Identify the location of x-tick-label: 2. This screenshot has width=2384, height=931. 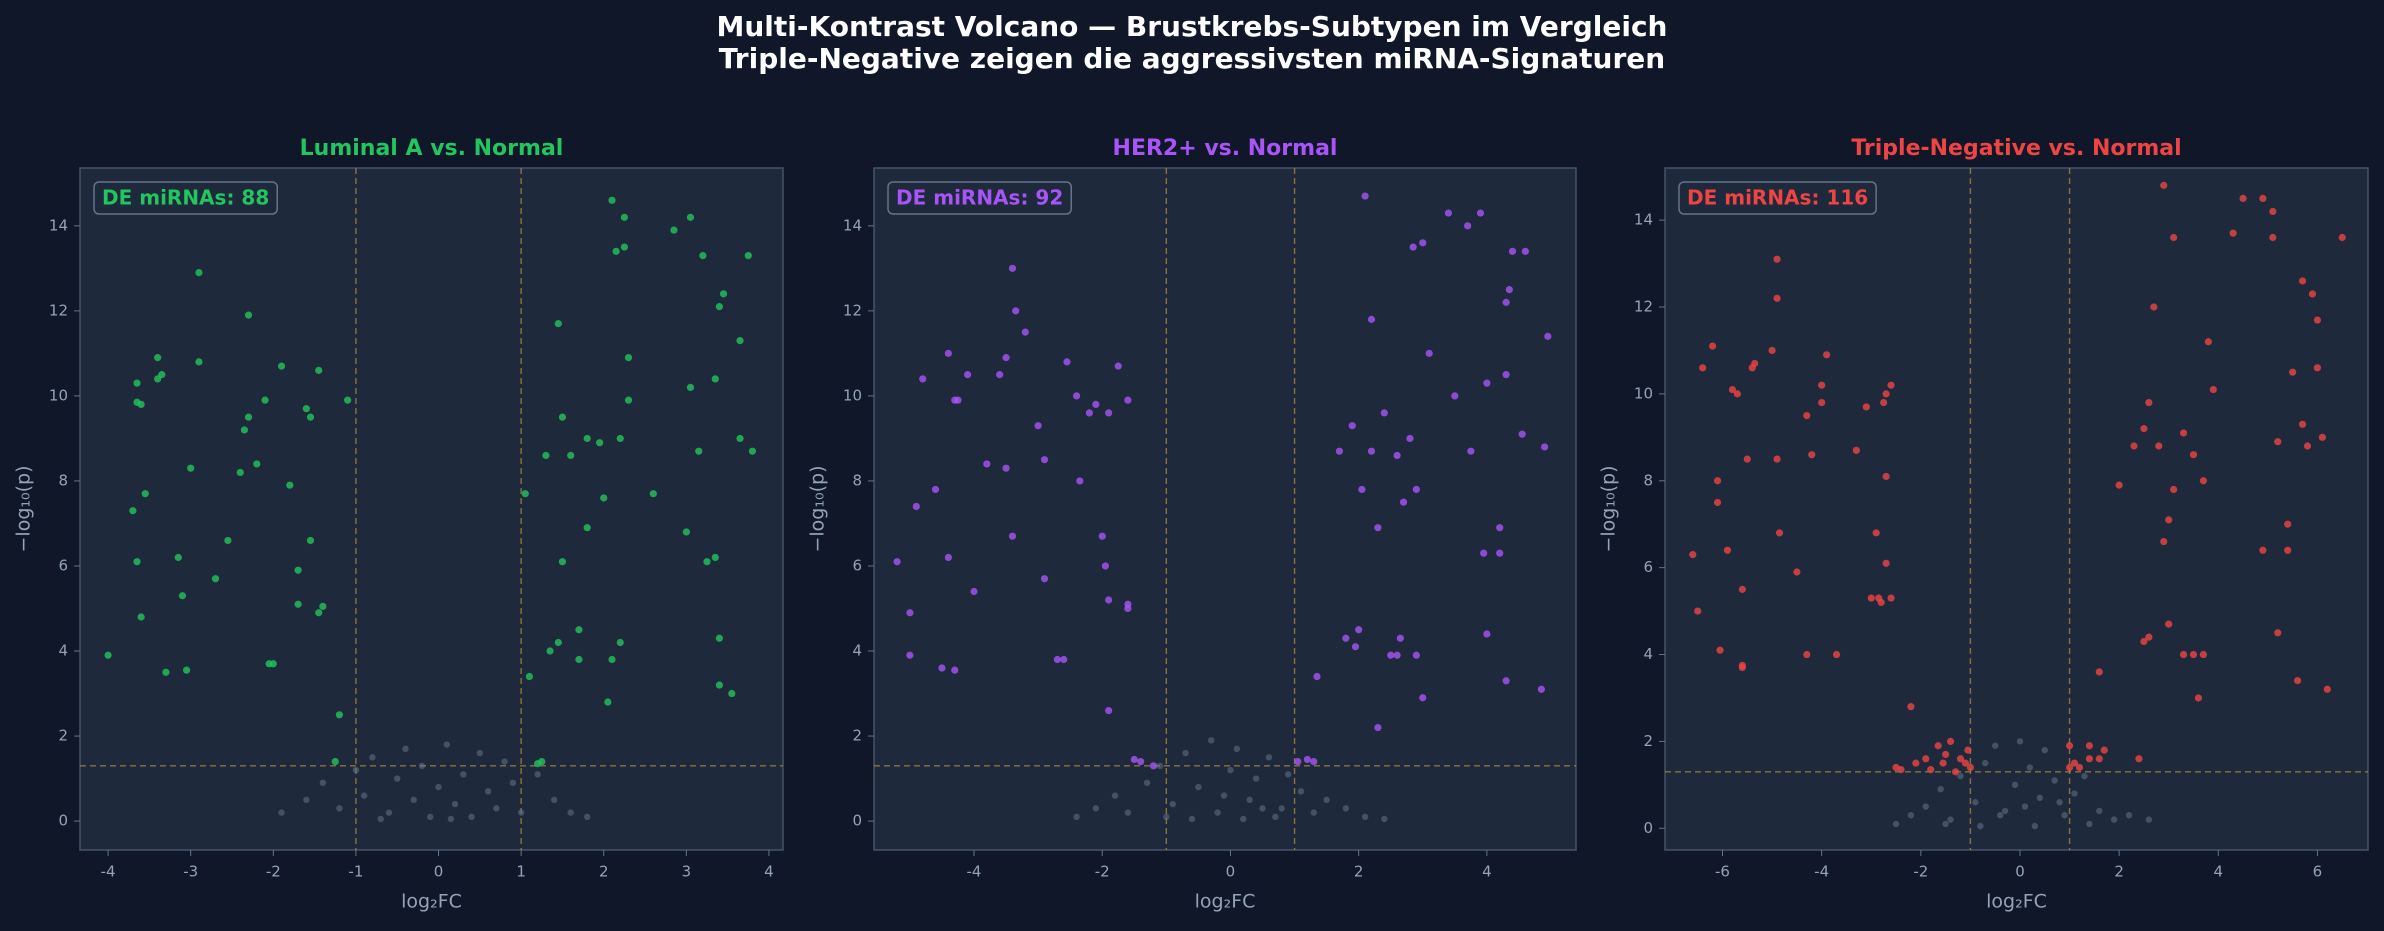
(1359, 872).